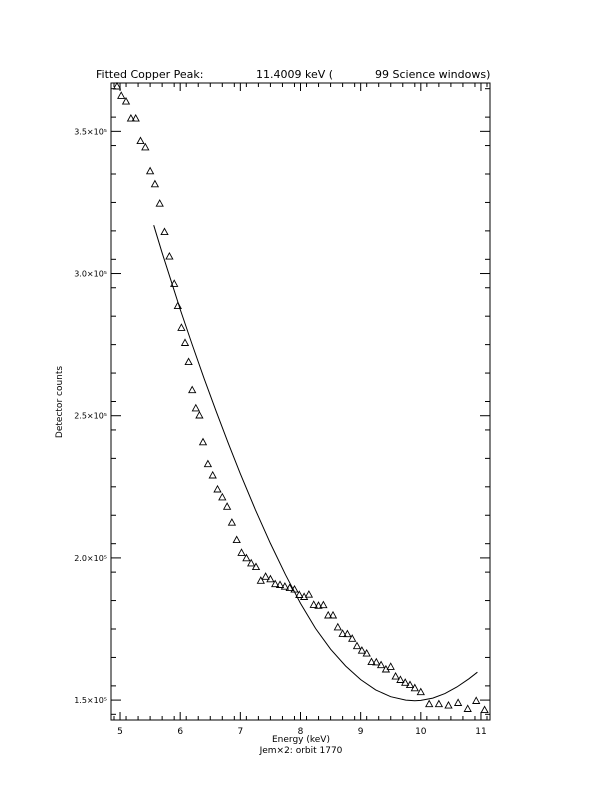  Describe the element at coordinates (90, 274) in the screenshot. I see `y-tick-label: 3.0×10⁵` at that location.